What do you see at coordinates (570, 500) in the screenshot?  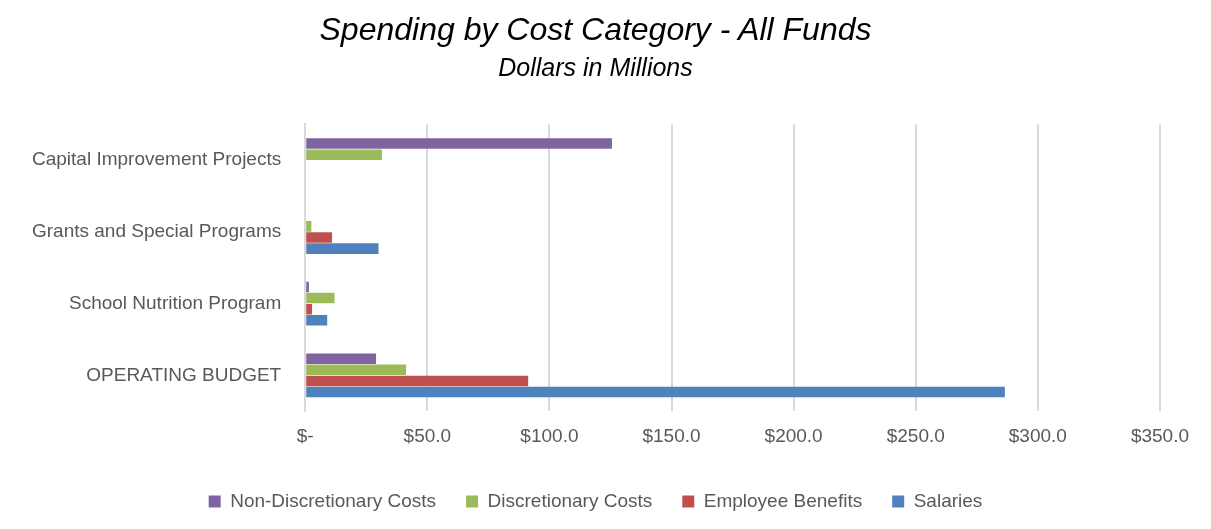 I see `legend-label: Discretionary Costs` at bounding box center [570, 500].